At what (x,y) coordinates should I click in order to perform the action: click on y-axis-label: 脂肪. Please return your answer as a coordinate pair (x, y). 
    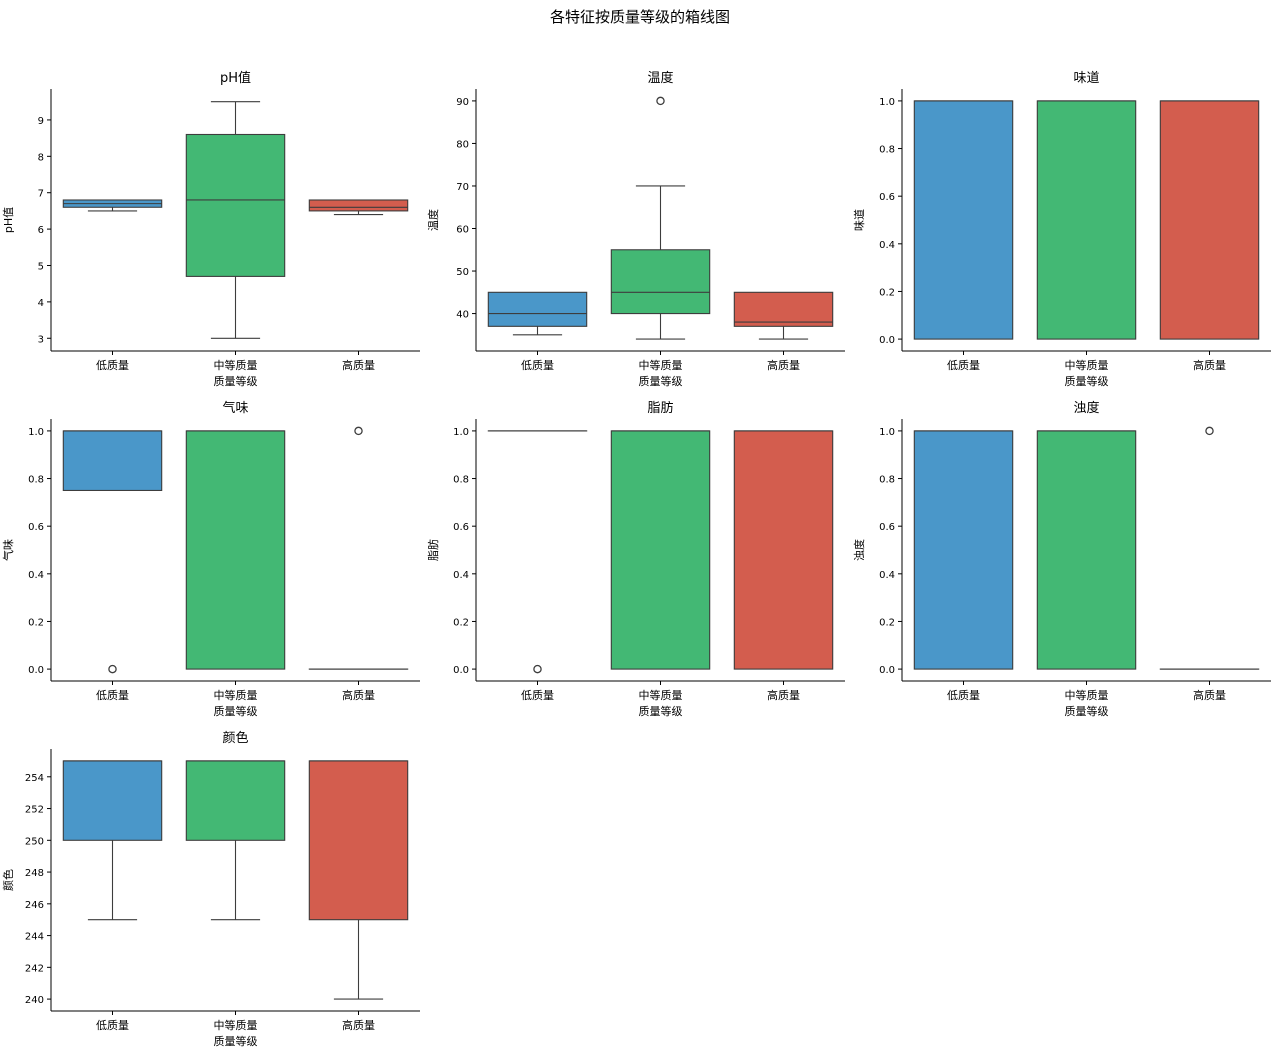
    Looking at the image, I should click on (433, 550).